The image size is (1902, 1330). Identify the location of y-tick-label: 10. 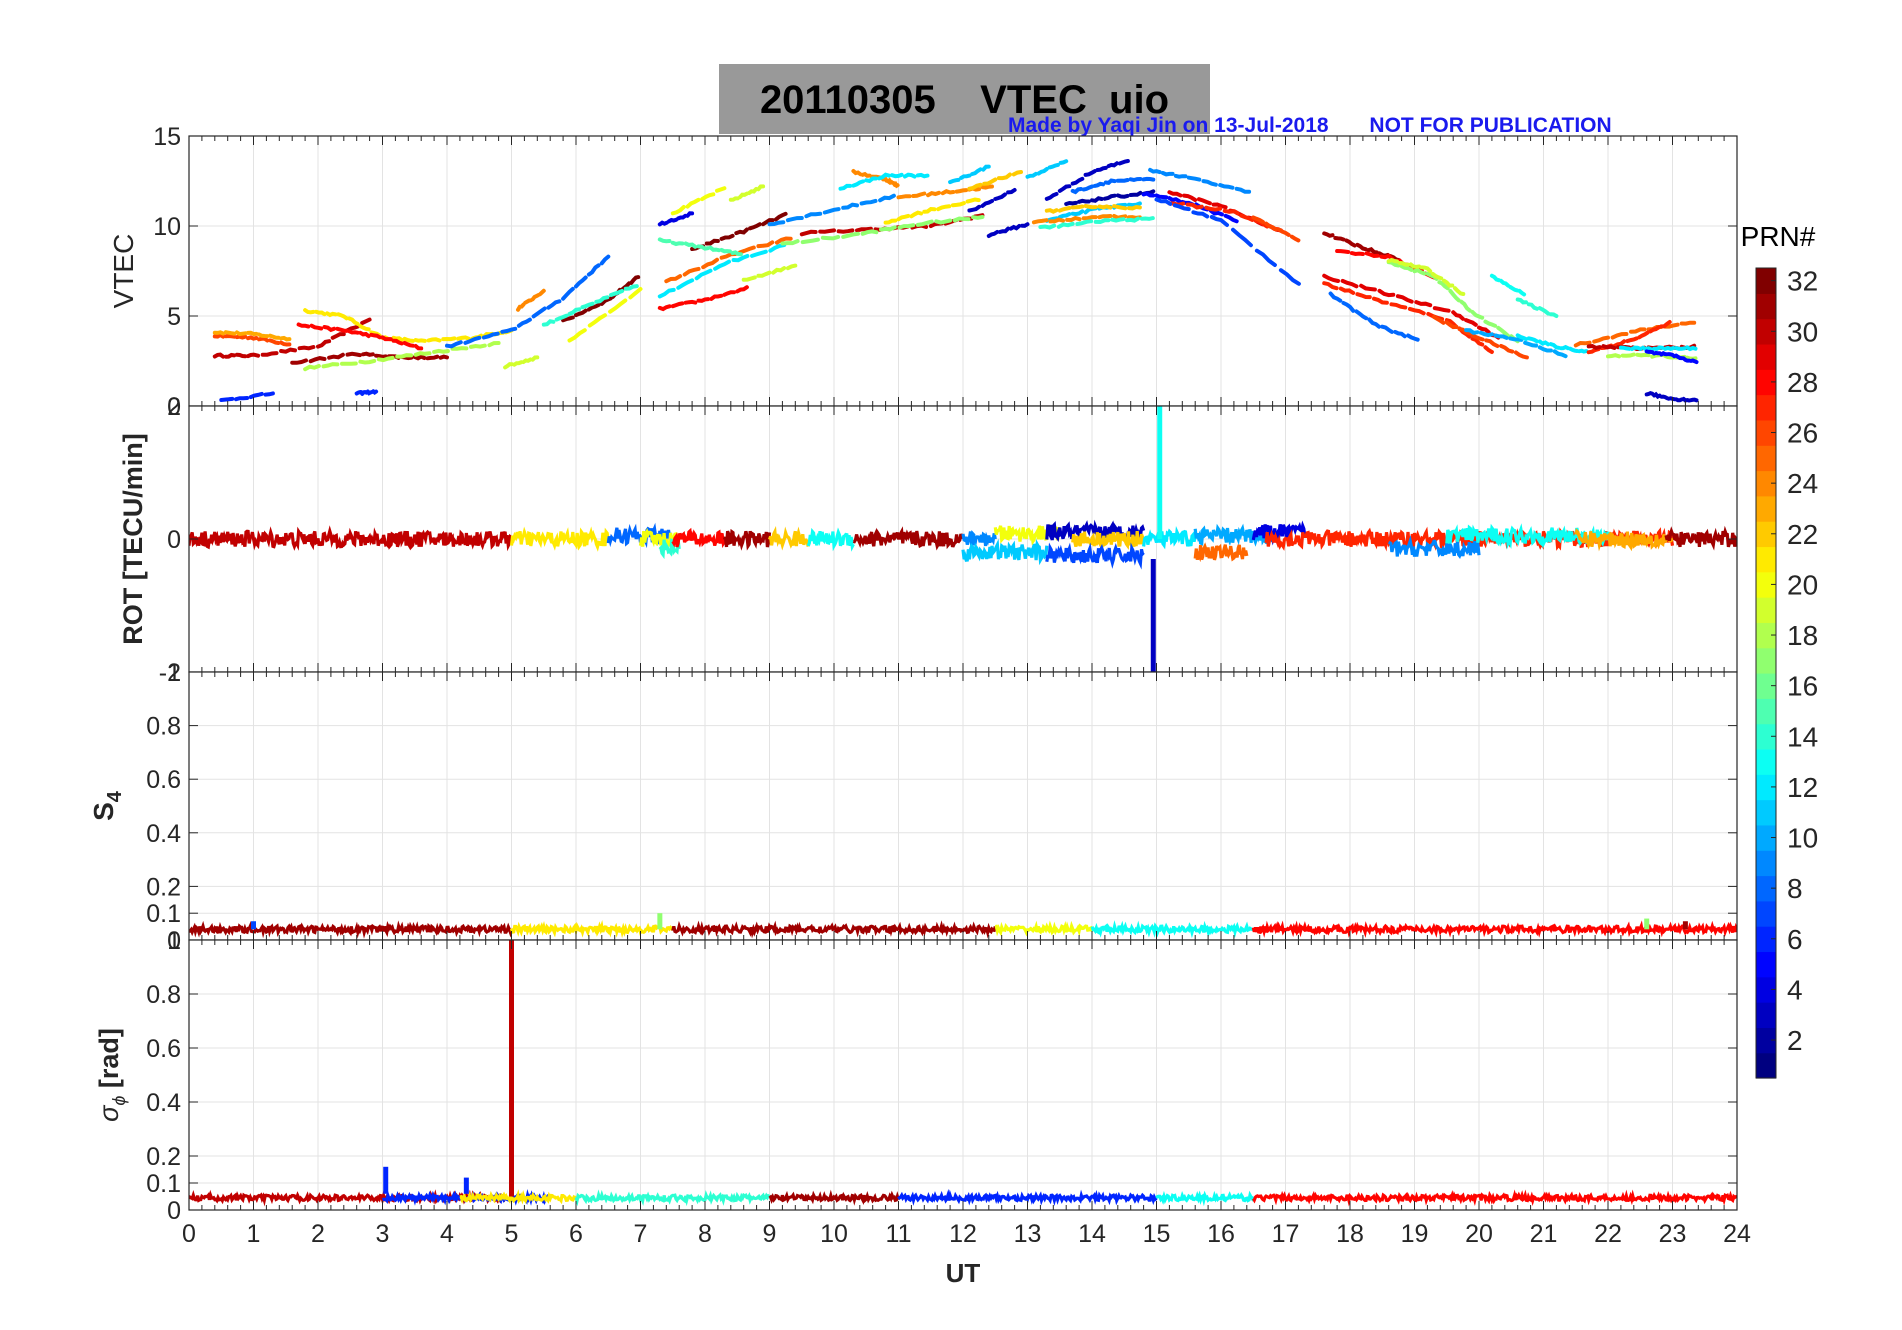
(167, 227).